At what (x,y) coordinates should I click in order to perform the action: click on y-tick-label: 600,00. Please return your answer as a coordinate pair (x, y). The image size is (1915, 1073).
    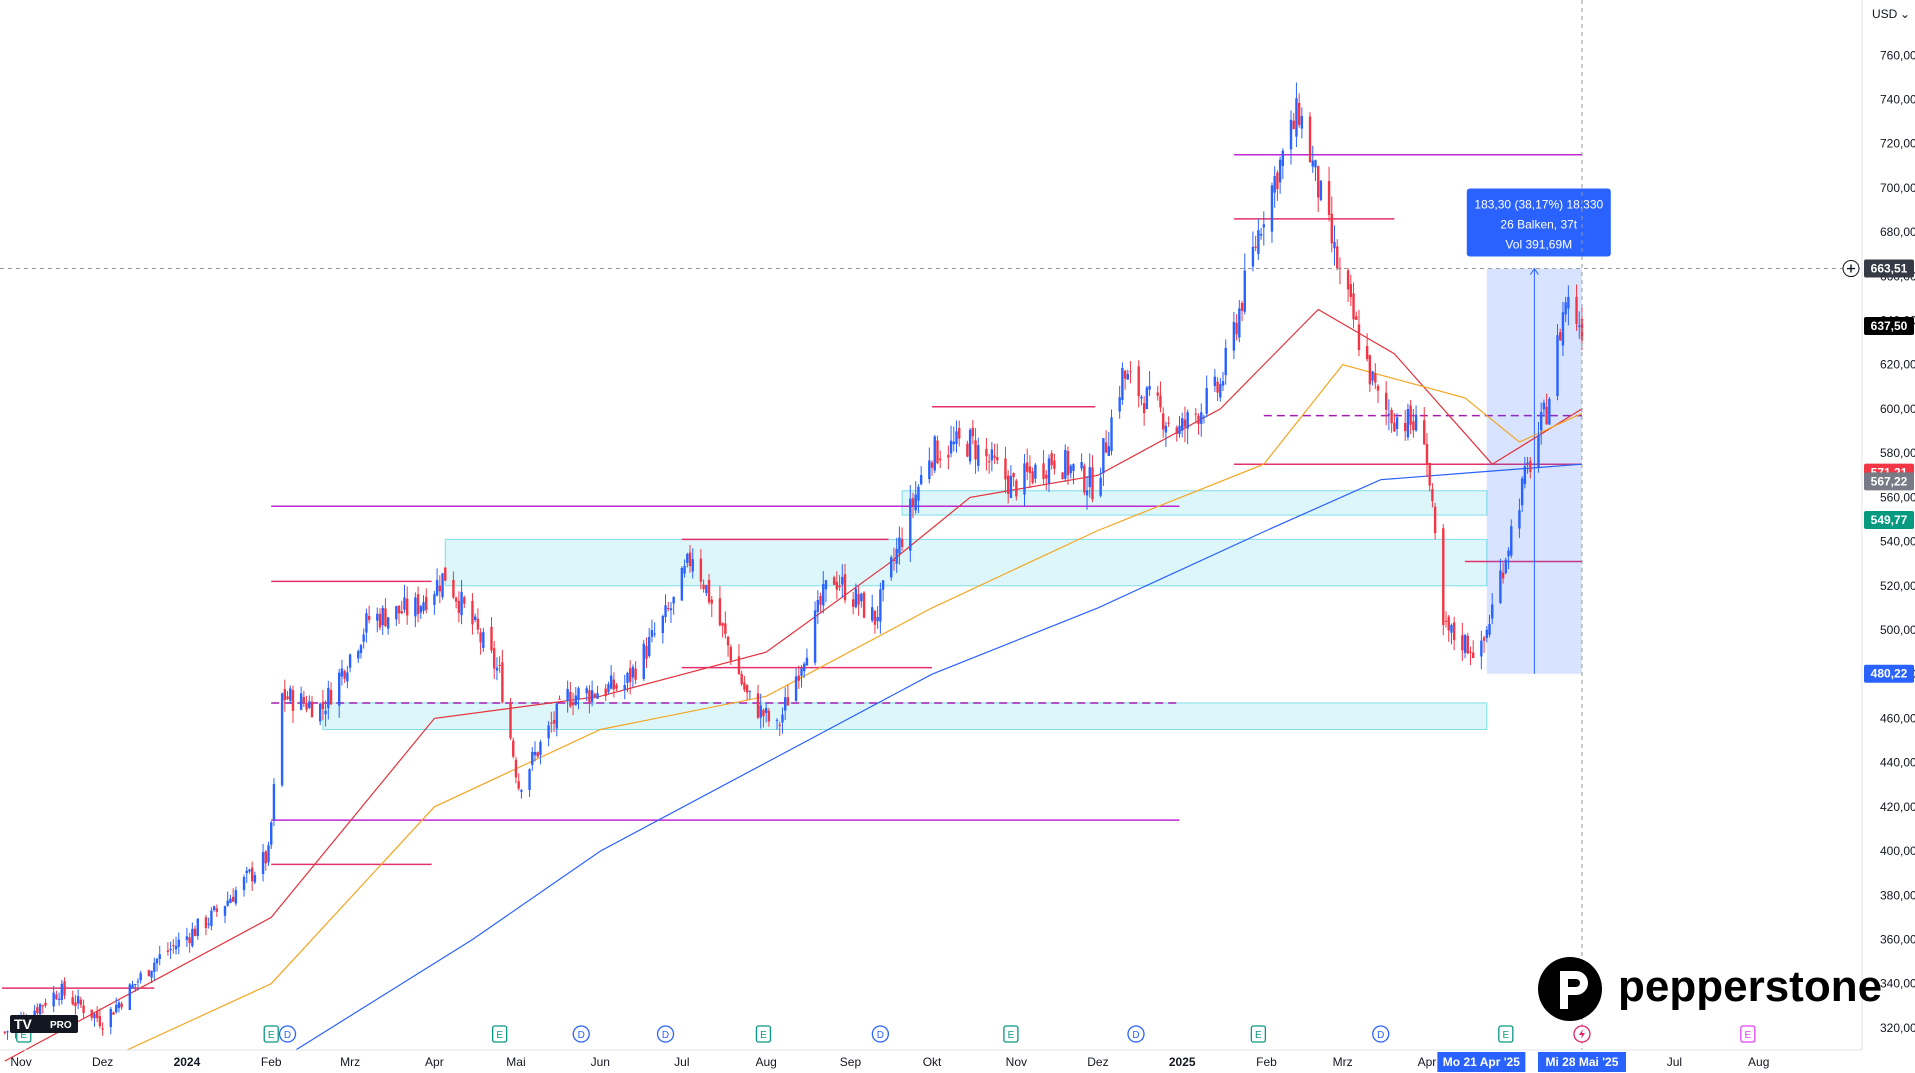
    Looking at the image, I should click on (1897, 409).